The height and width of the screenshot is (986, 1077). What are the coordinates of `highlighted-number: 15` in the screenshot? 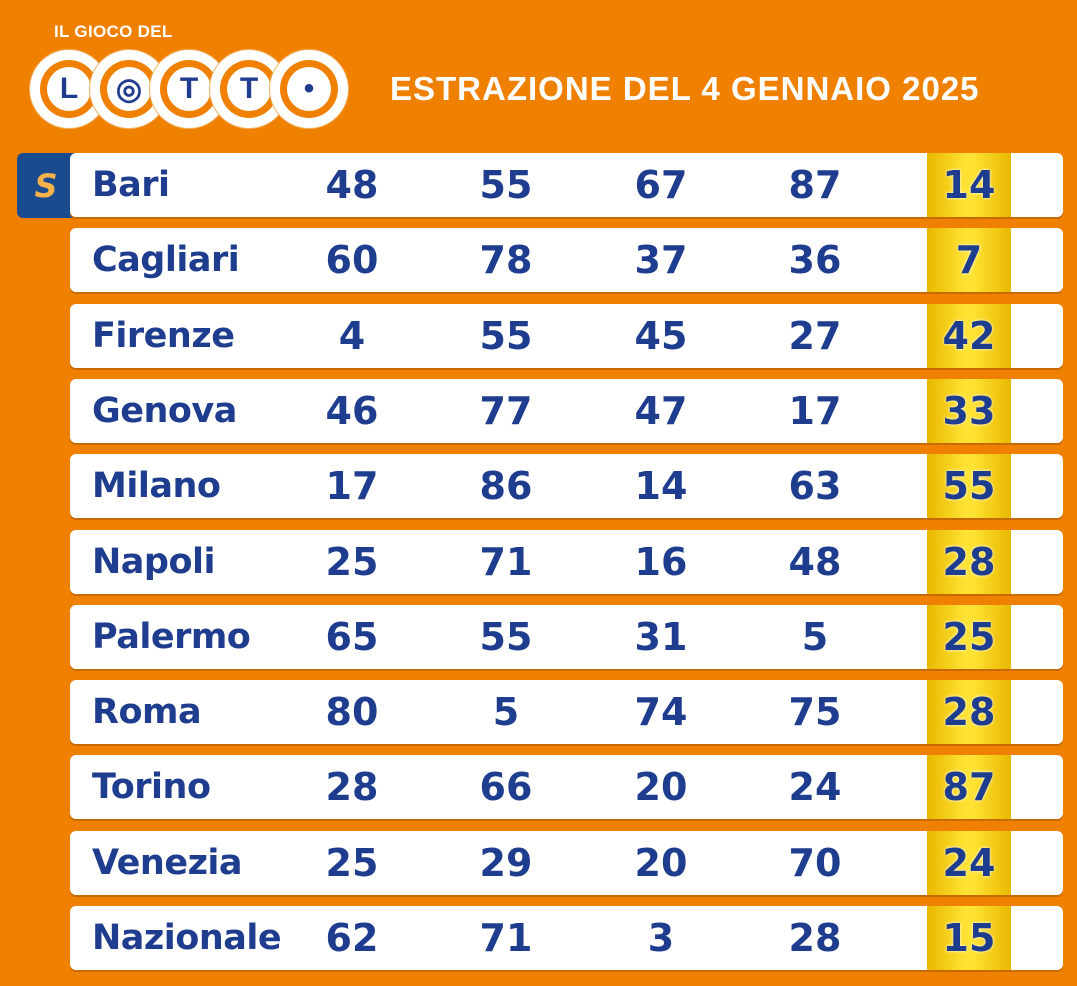 It's located at (969, 938).